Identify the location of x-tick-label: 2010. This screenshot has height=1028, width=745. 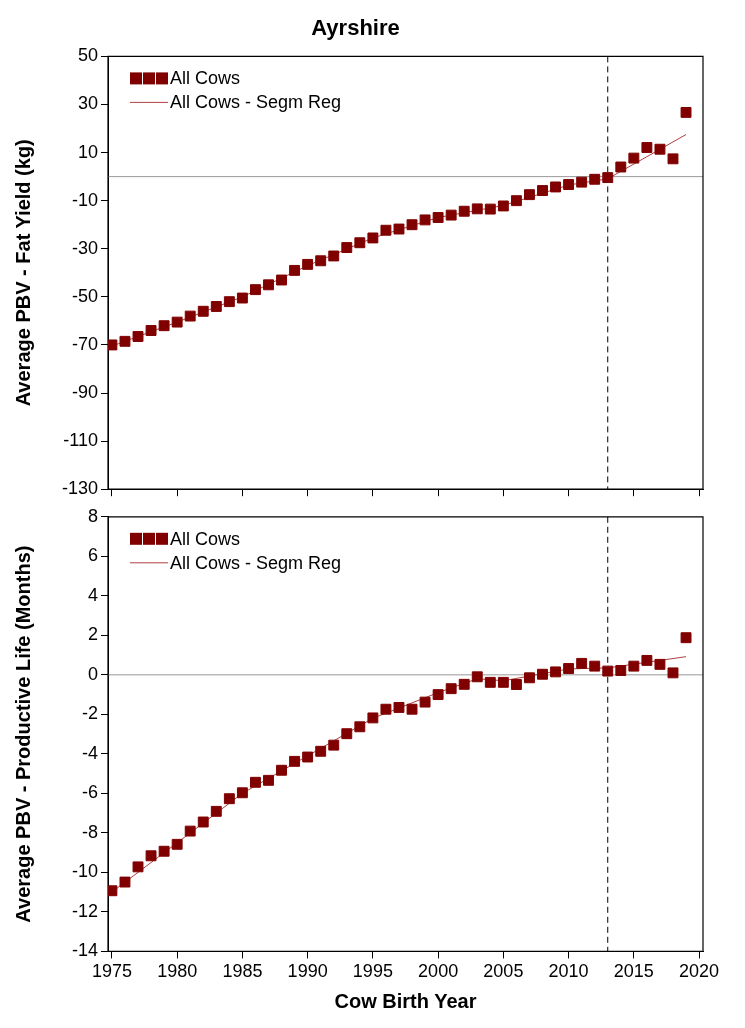
(568, 971).